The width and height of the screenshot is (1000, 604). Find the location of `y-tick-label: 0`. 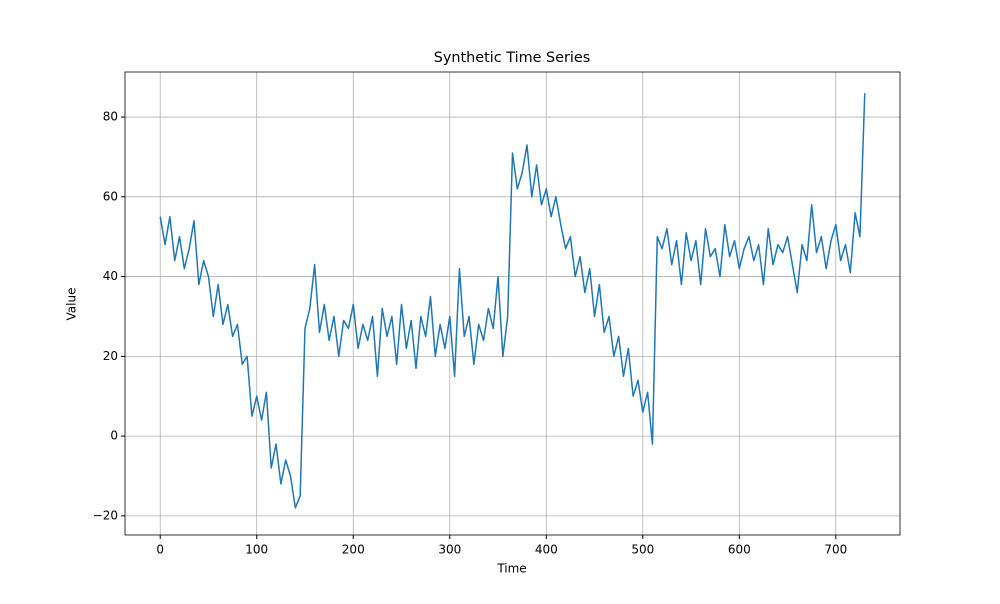

y-tick-label: 0 is located at coordinates (114, 436).